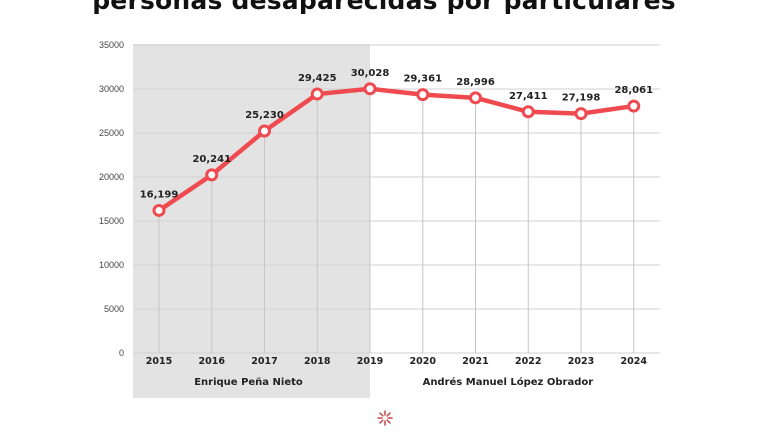 This screenshot has height=432, width=768. I want to click on chart-title: personas desaparecidas por particulares, so click(384, 7).